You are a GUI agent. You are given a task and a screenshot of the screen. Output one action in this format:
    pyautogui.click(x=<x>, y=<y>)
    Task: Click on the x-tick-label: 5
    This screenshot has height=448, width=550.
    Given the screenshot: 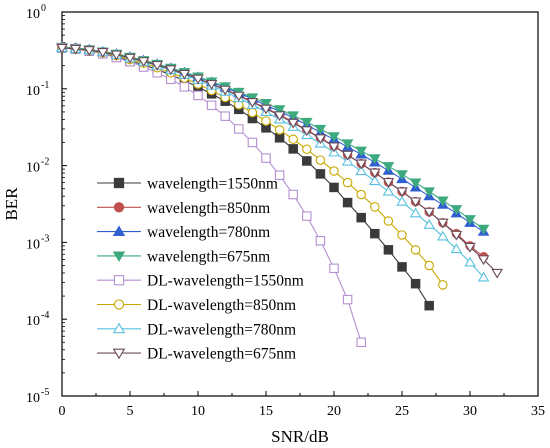 What is the action you would take?
    pyautogui.click(x=130, y=411)
    